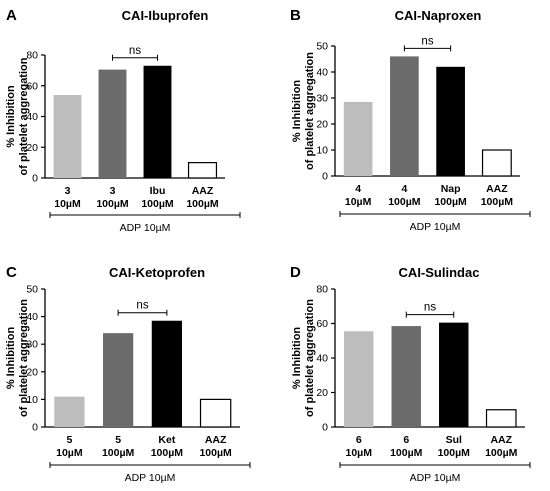 The image size is (550, 491). I want to click on x-tick-label: Sul, so click(454, 440).